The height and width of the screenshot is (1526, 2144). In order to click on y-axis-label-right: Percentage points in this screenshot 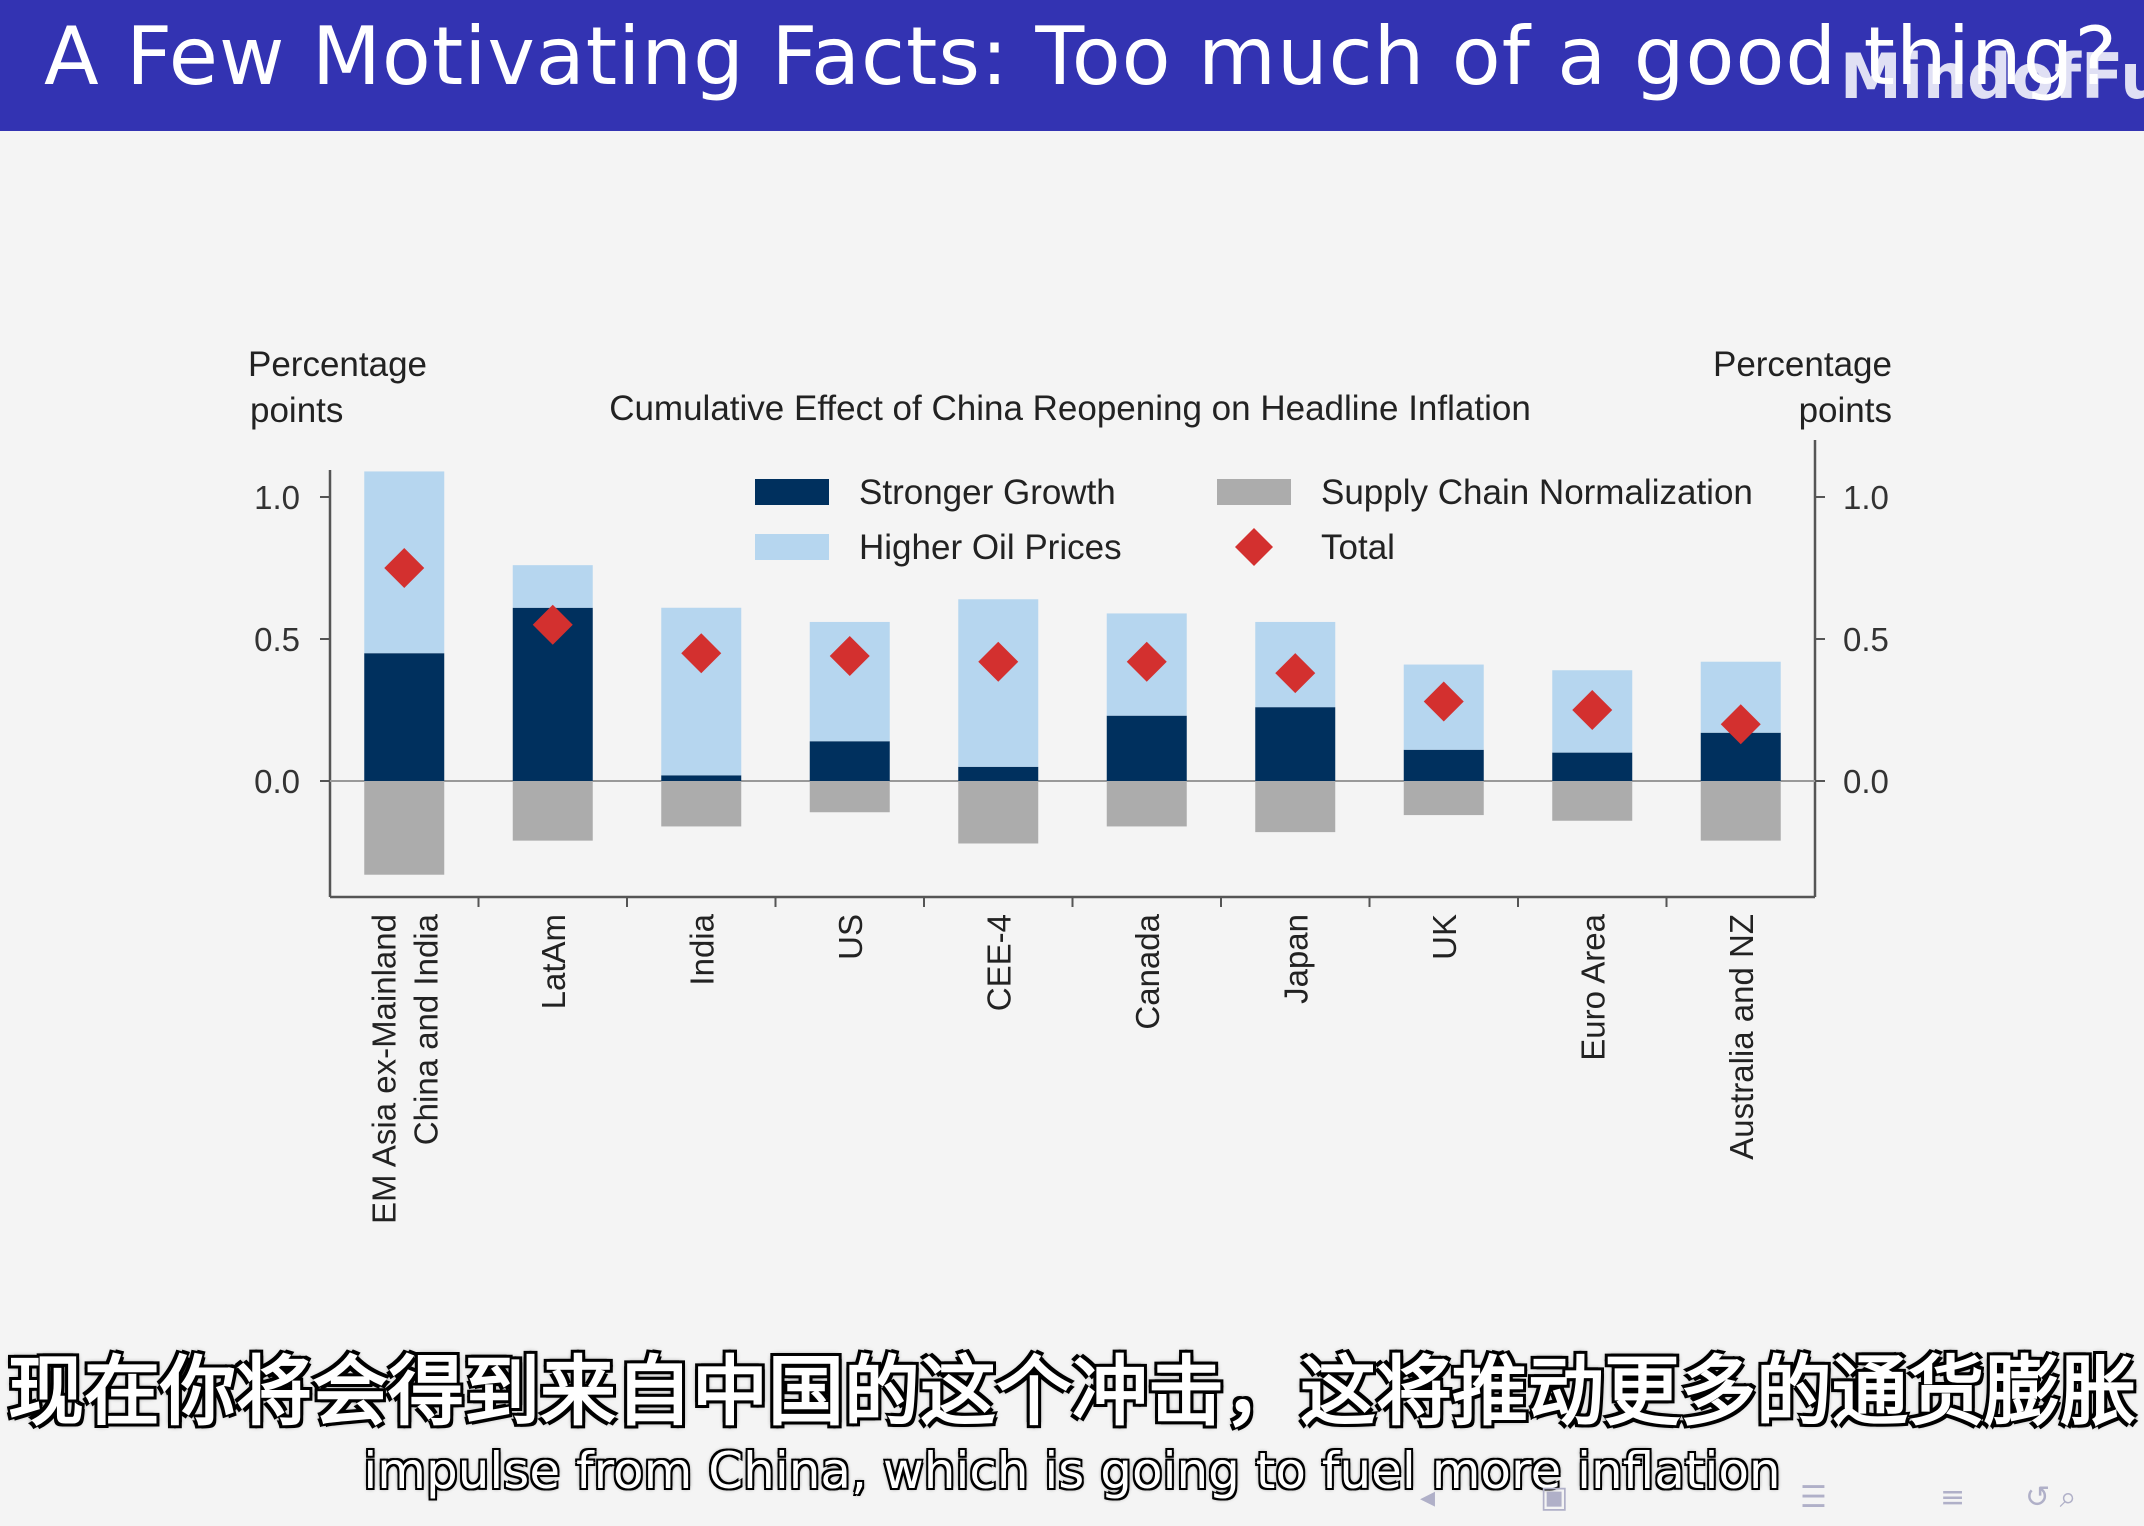, I will do `click(1802, 387)`.